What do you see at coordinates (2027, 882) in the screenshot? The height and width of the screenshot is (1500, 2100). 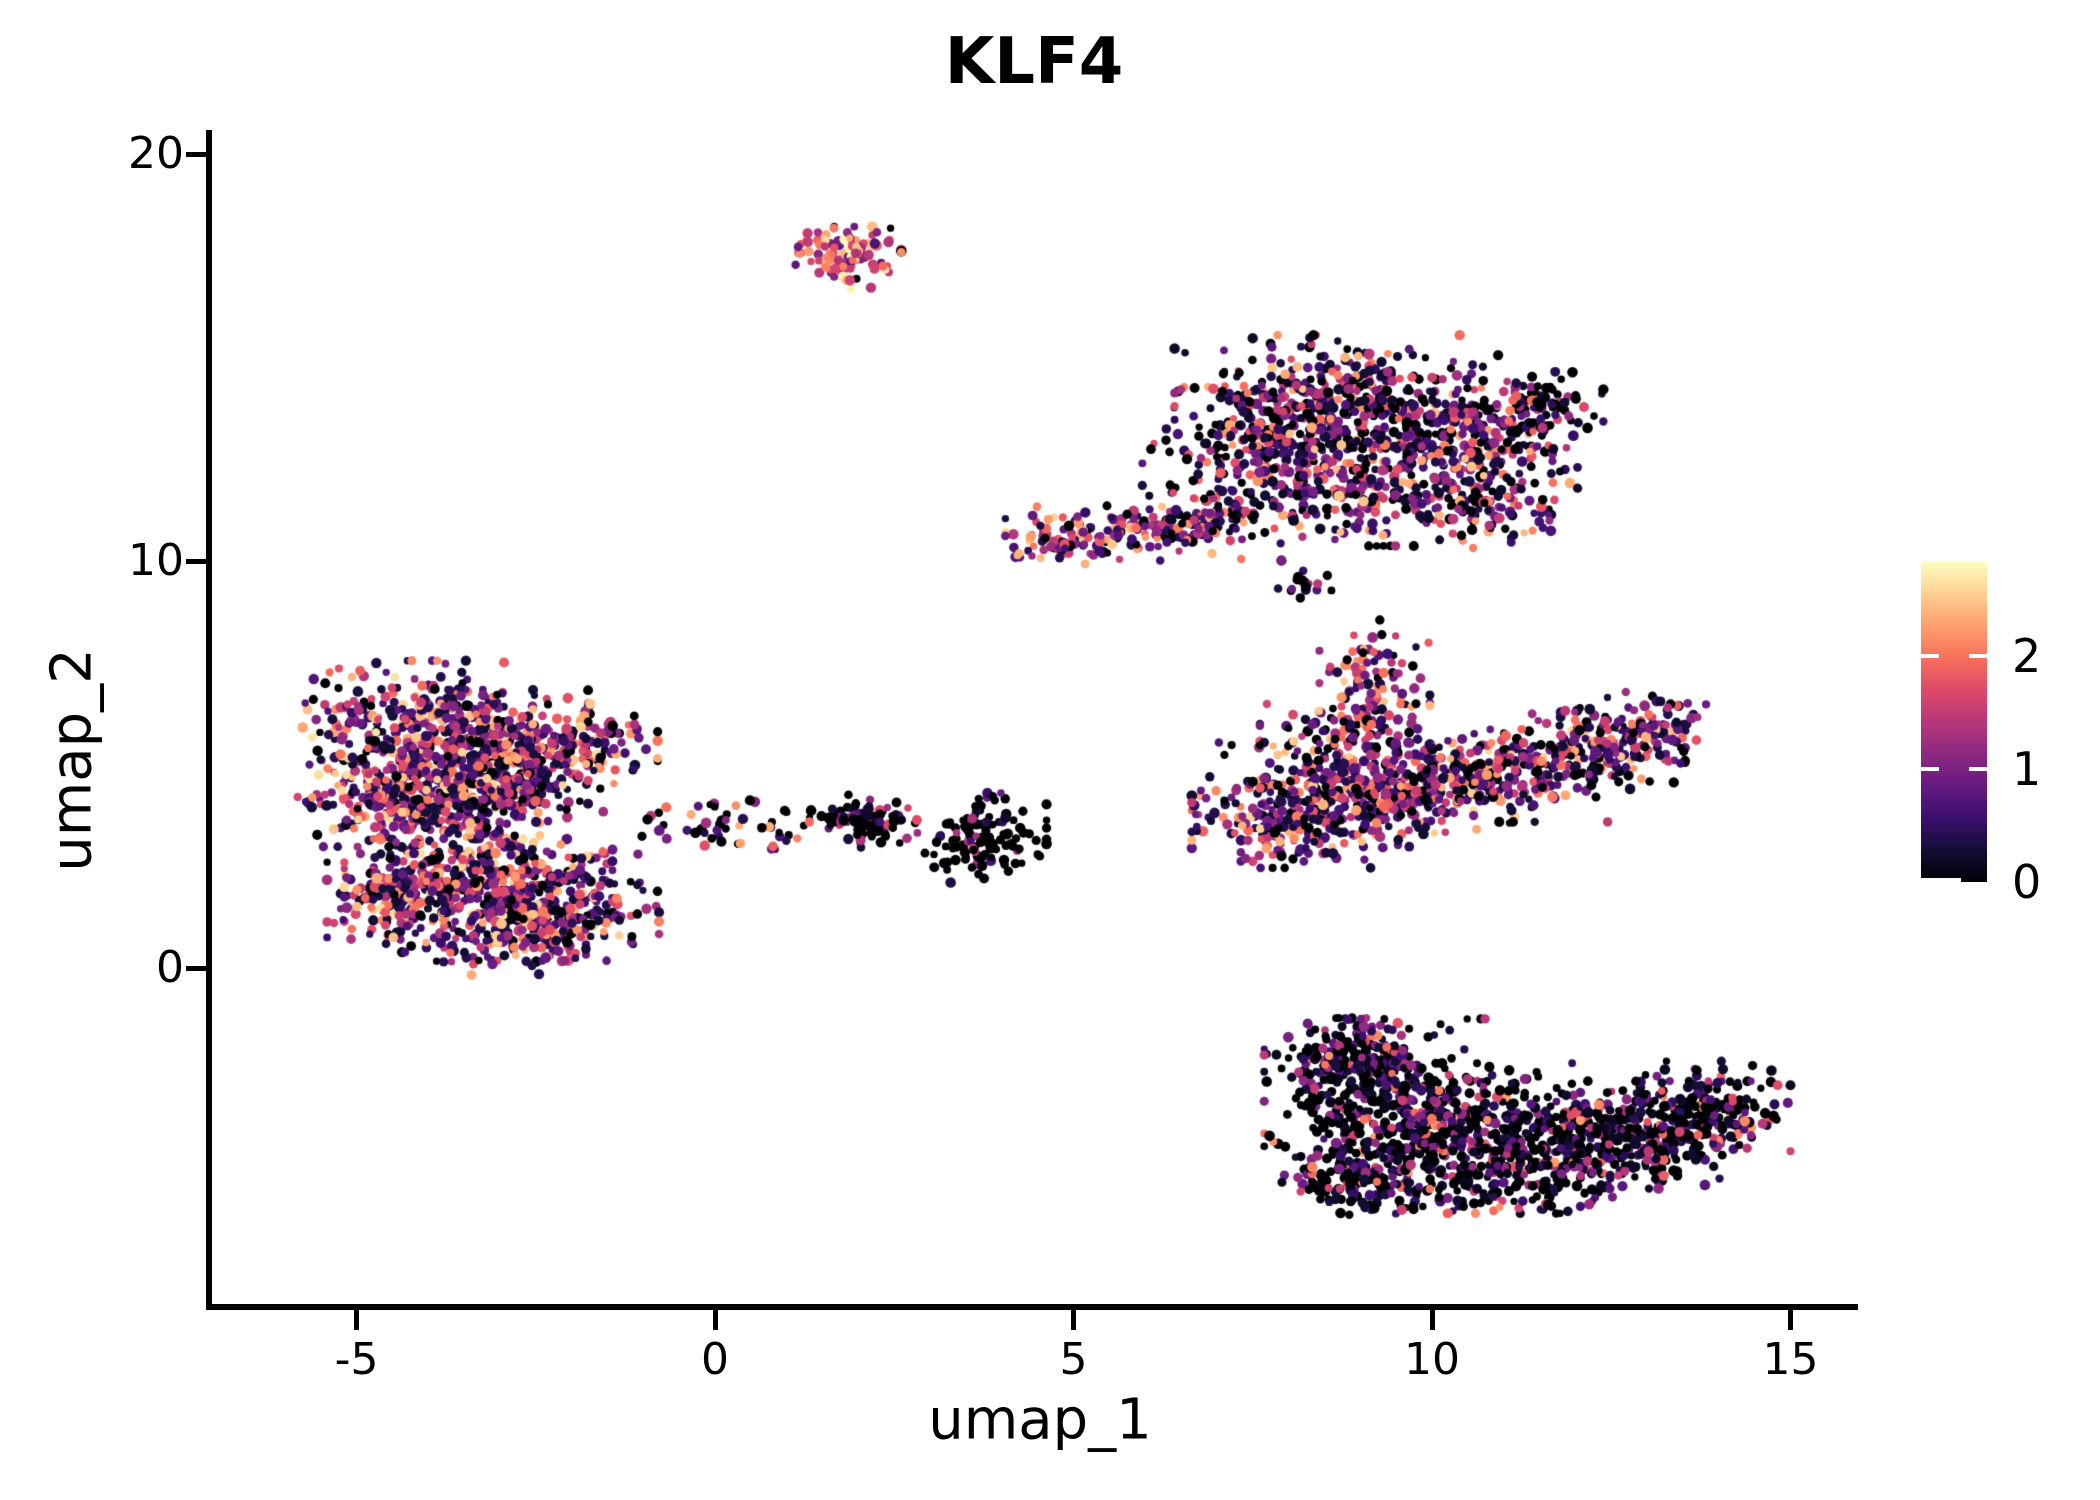 I see `colorbar-tick-label-0: 0` at bounding box center [2027, 882].